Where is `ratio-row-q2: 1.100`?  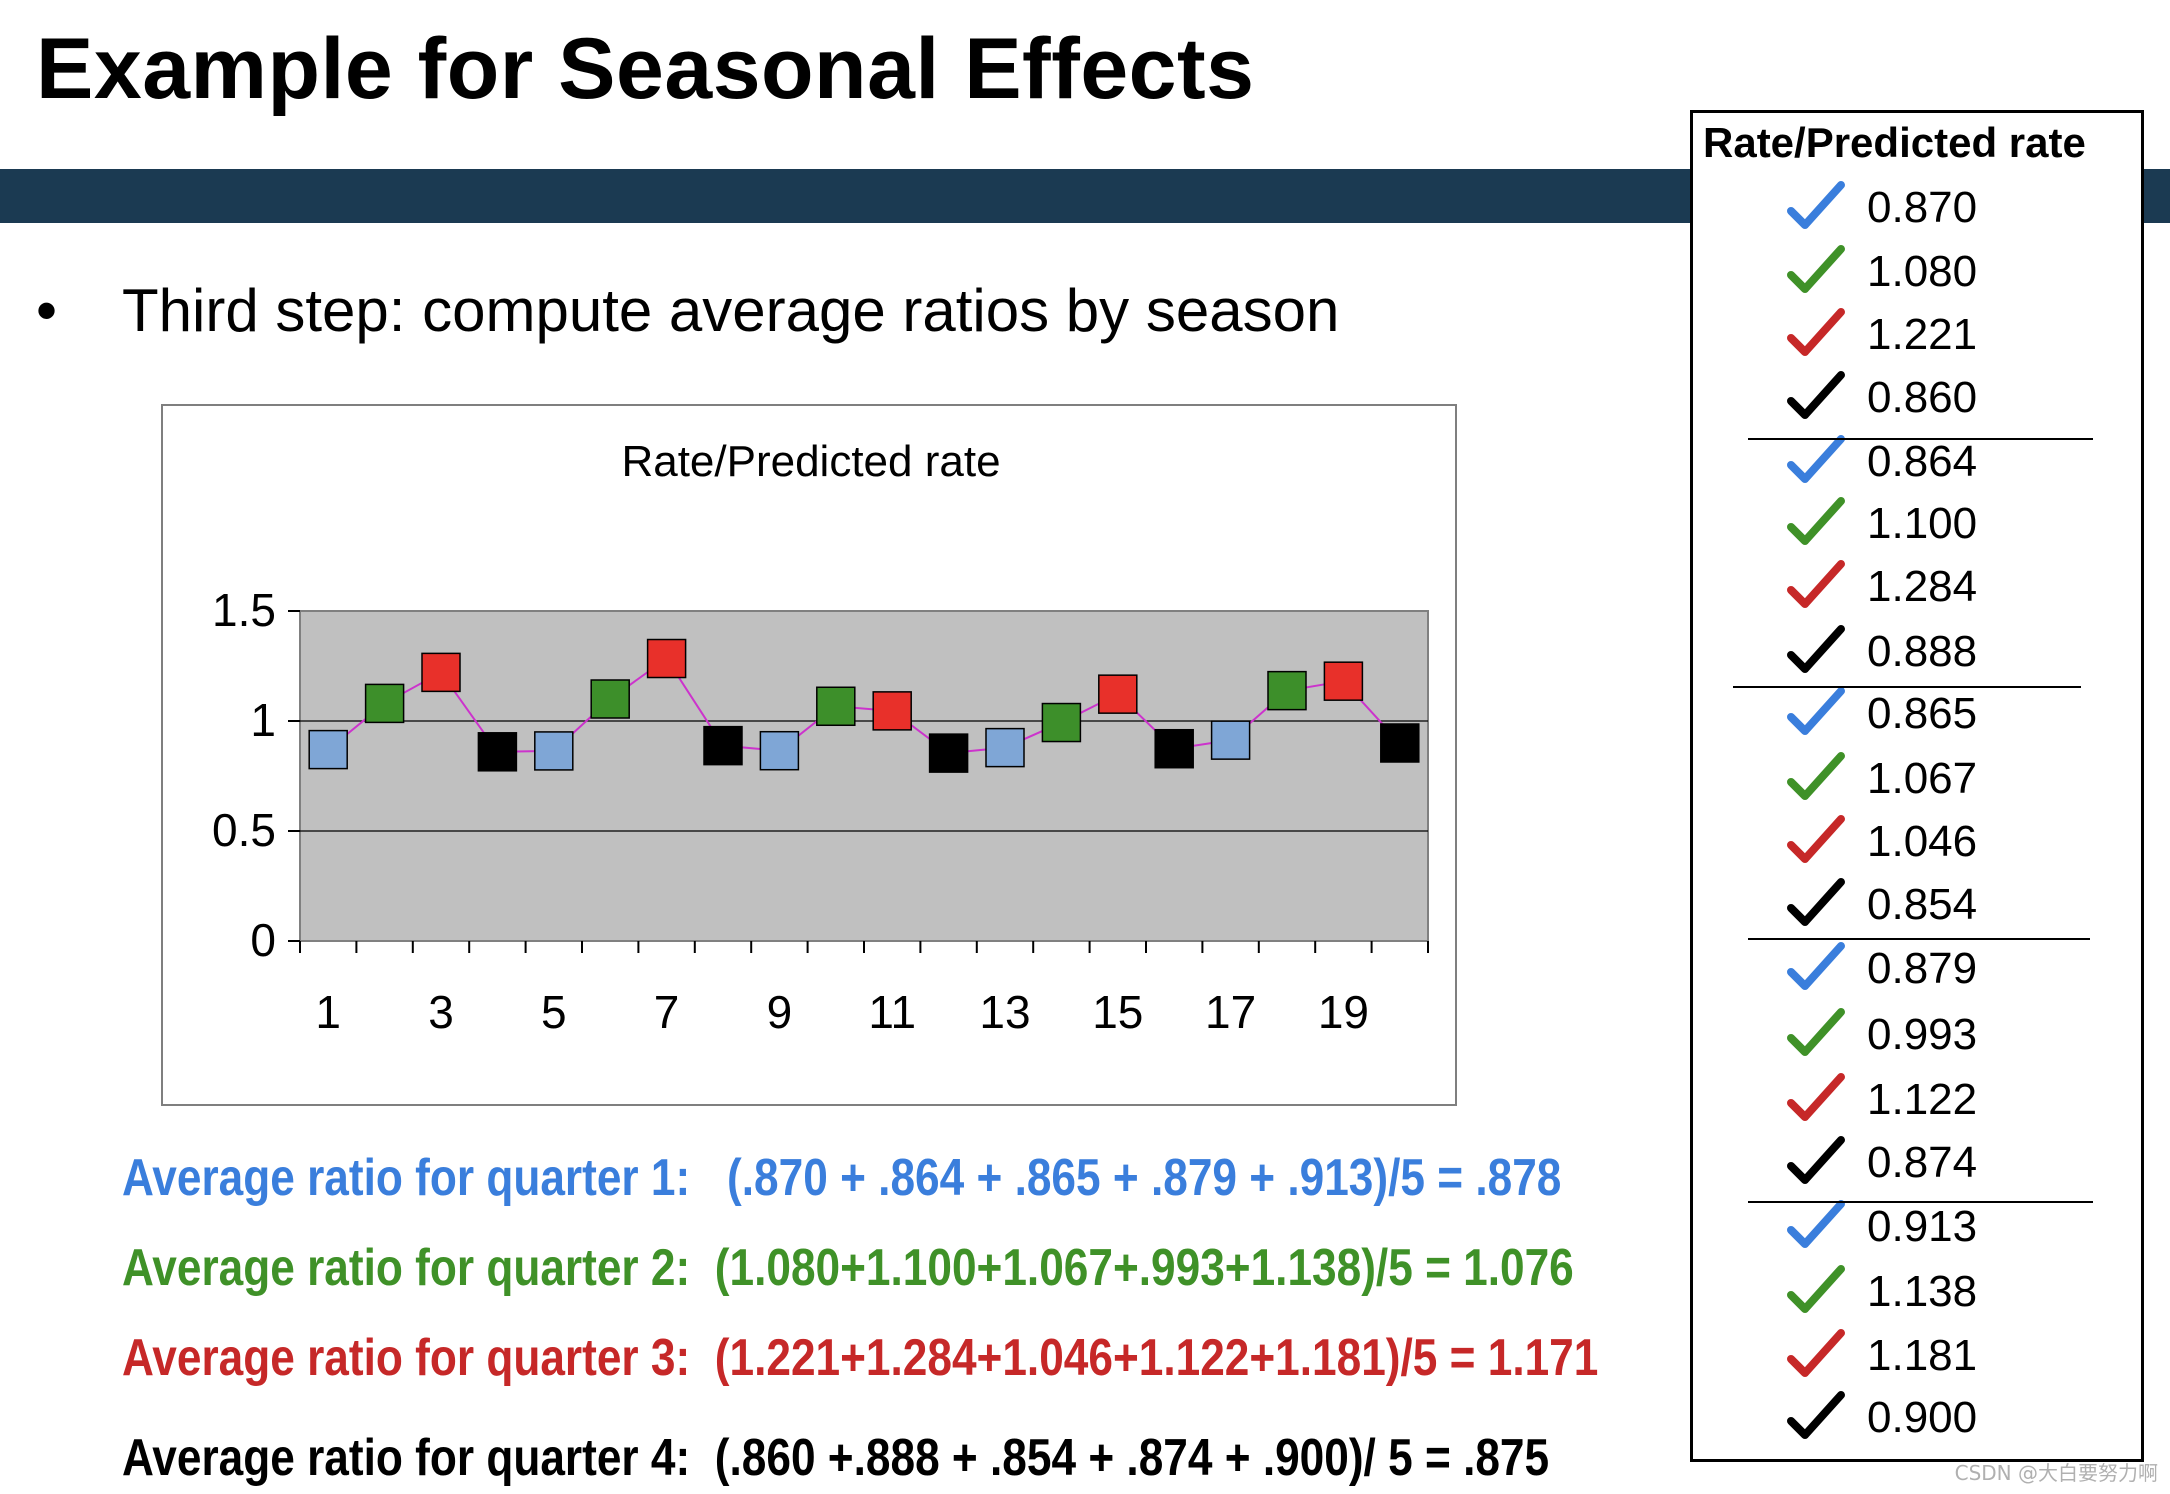 ratio-row-q2: 1.100 is located at coordinates (1947, 525).